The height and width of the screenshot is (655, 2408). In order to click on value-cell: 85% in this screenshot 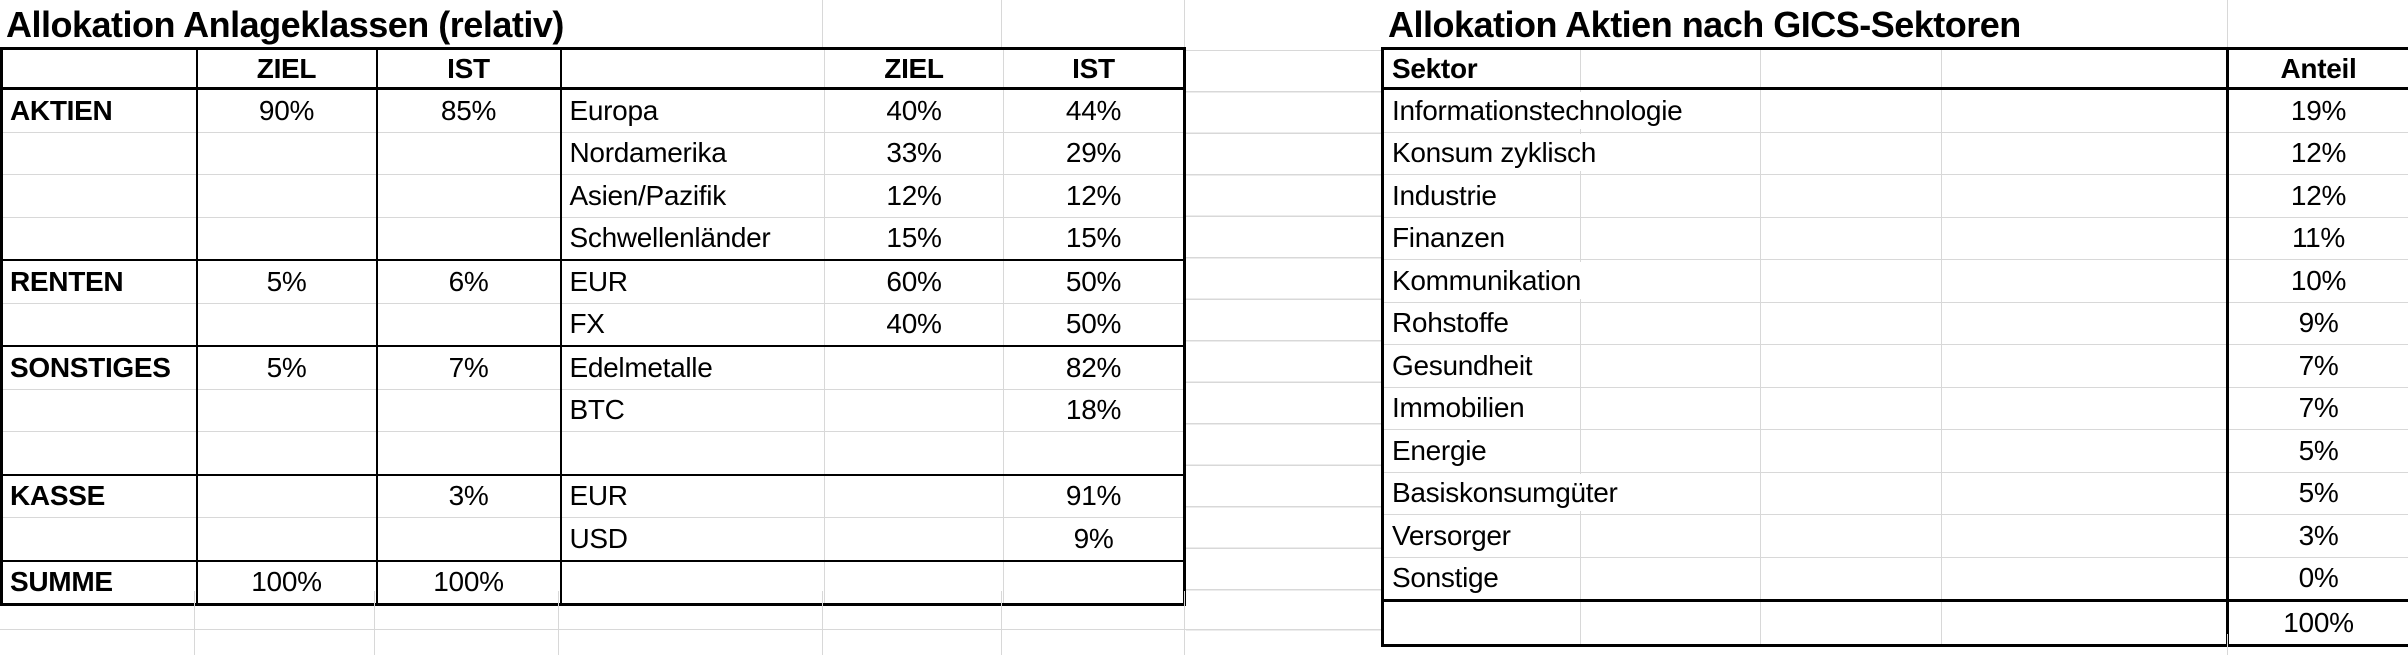, I will do `click(468, 110)`.